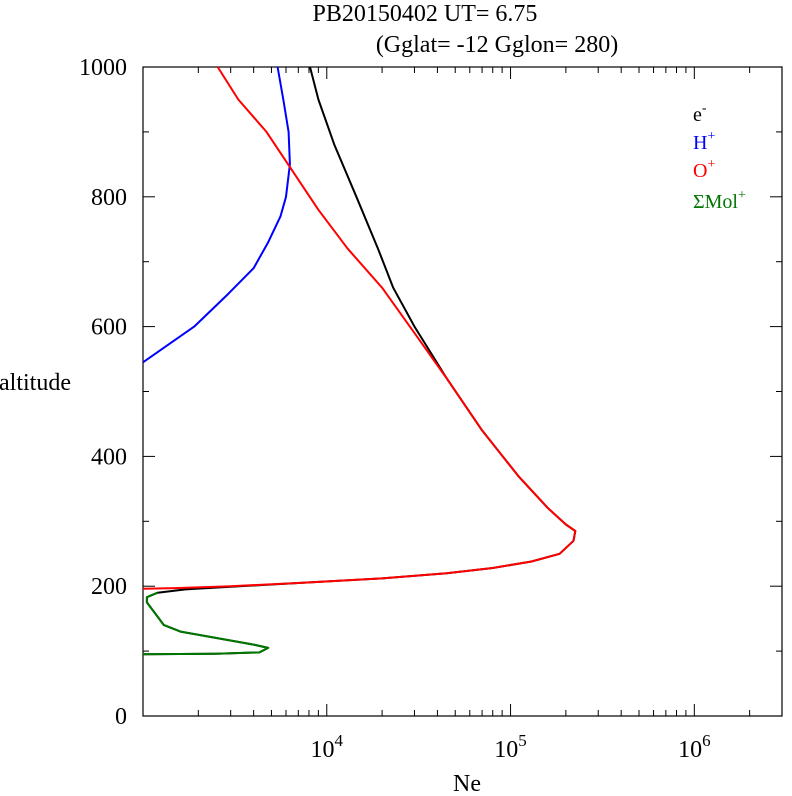  I want to click on y-axis-label: altitude, so click(35, 383).